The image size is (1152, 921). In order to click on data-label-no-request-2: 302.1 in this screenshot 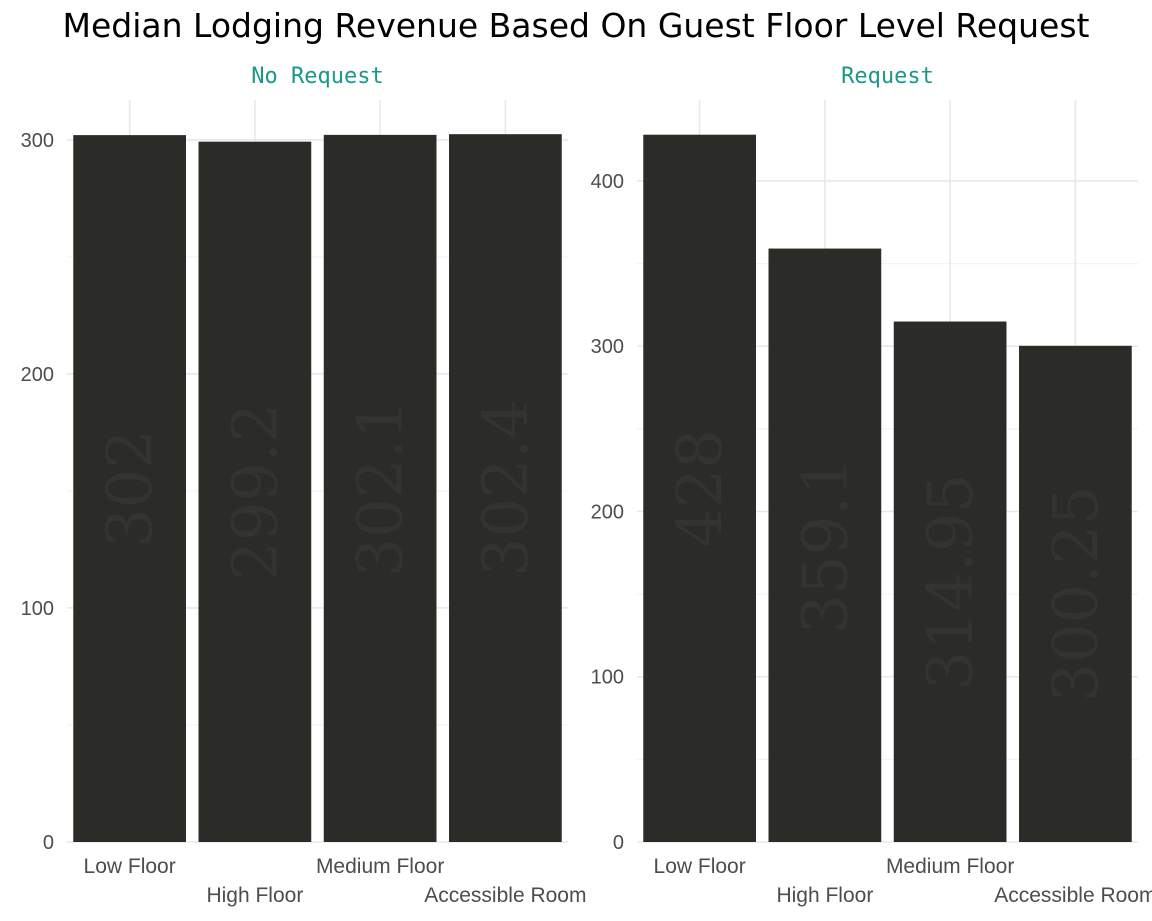, I will do `click(380, 489)`.